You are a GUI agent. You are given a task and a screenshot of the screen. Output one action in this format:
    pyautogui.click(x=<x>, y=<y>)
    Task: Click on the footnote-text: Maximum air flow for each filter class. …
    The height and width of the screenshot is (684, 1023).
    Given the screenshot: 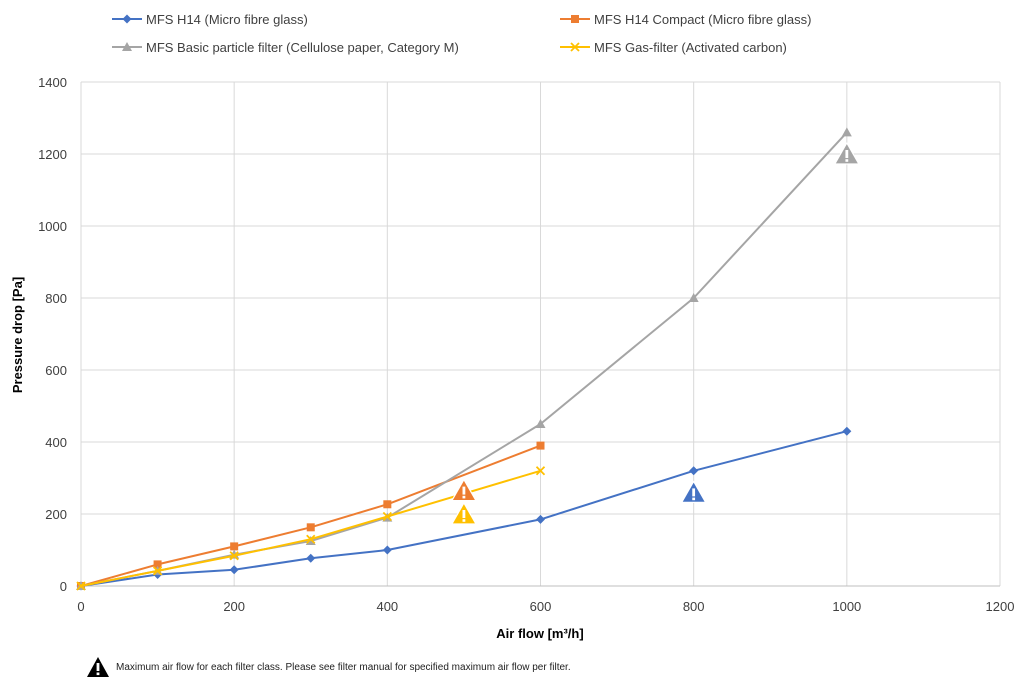 What is the action you would take?
    pyautogui.click(x=343, y=667)
    